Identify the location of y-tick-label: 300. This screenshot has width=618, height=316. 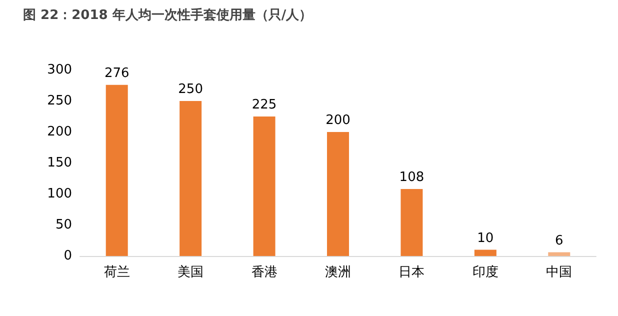
(59, 70).